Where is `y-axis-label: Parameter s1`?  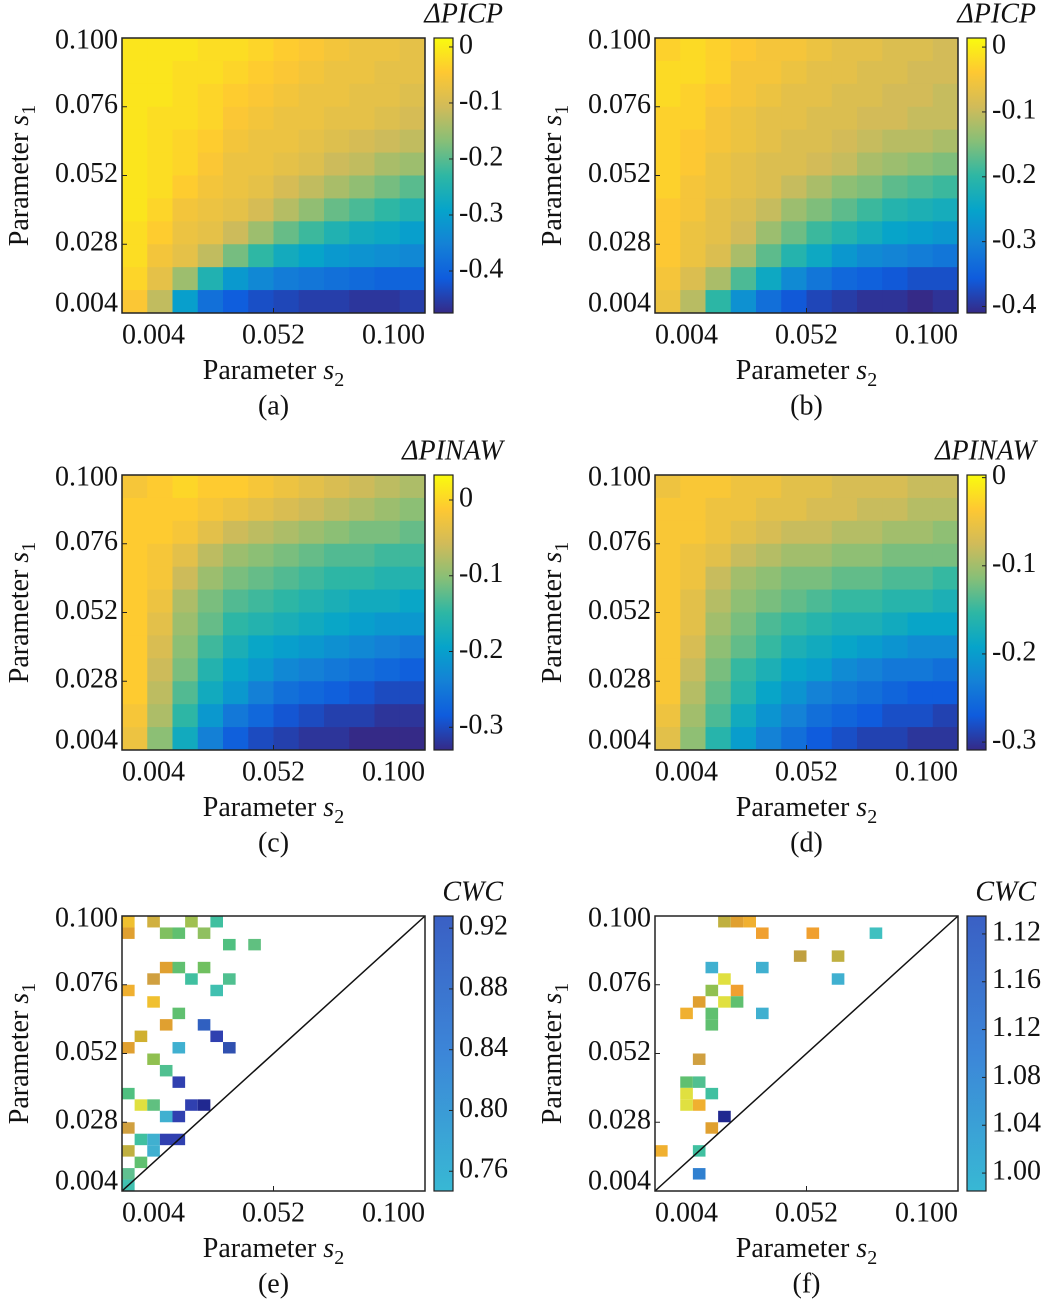 y-axis-label: Parameter s1 is located at coordinates (554, 612).